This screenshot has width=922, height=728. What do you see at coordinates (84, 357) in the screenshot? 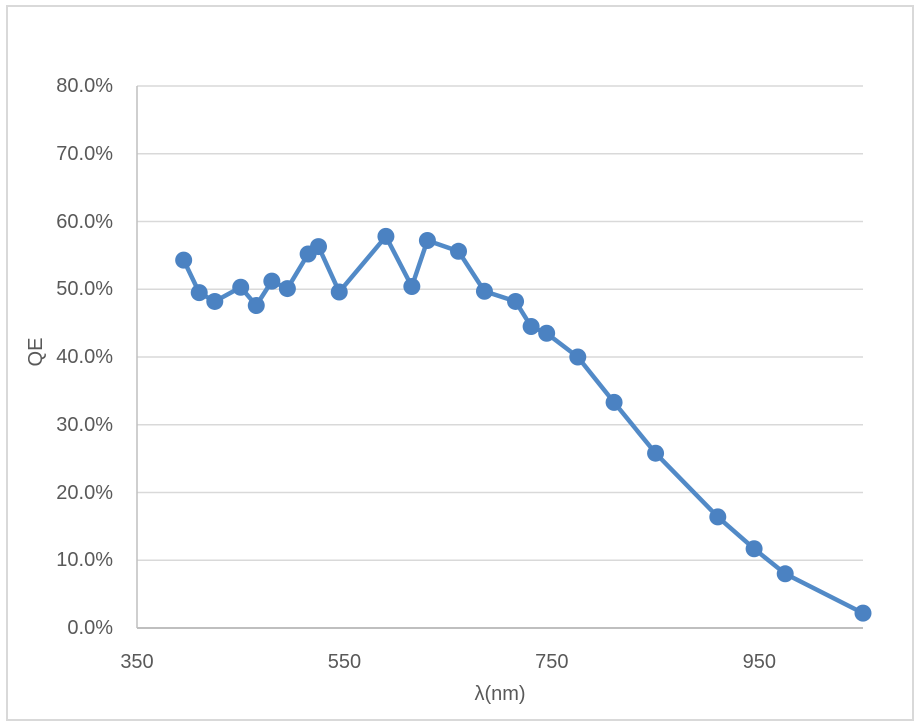
I see `y-tick-label: 40.0%` at bounding box center [84, 357].